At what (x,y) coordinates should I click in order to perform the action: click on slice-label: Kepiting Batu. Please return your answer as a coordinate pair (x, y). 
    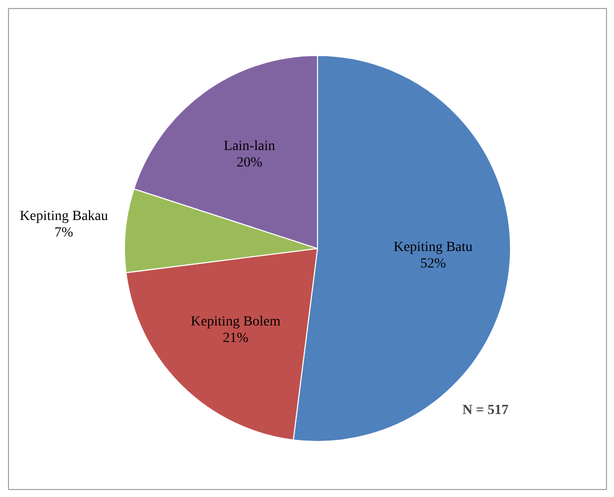
    Looking at the image, I should click on (433, 248).